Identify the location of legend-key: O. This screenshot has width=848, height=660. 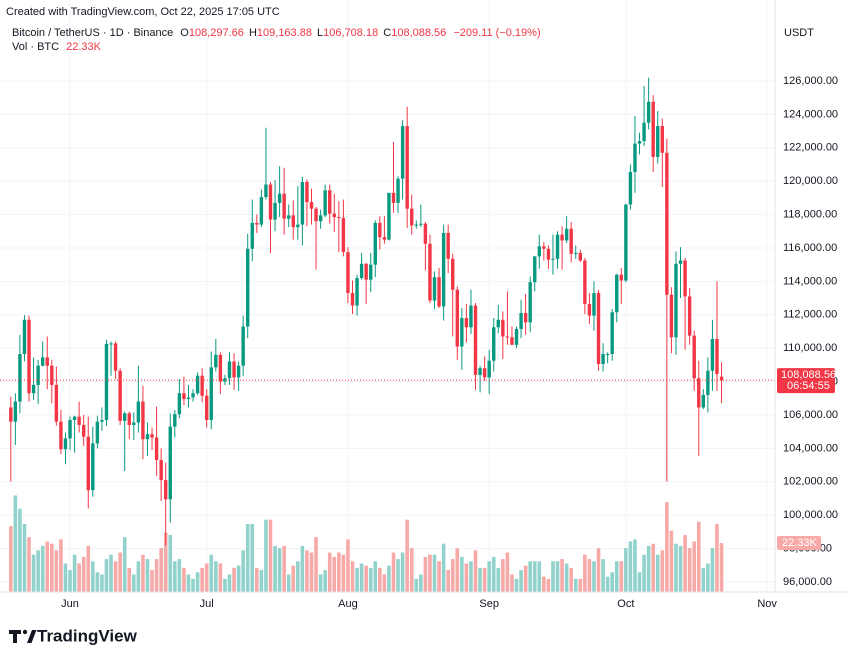
(184, 33).